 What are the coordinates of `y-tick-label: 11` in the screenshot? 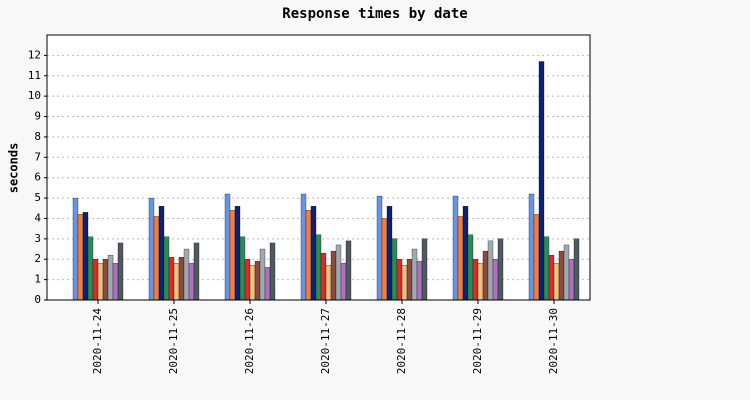 It's located at (34, 75).